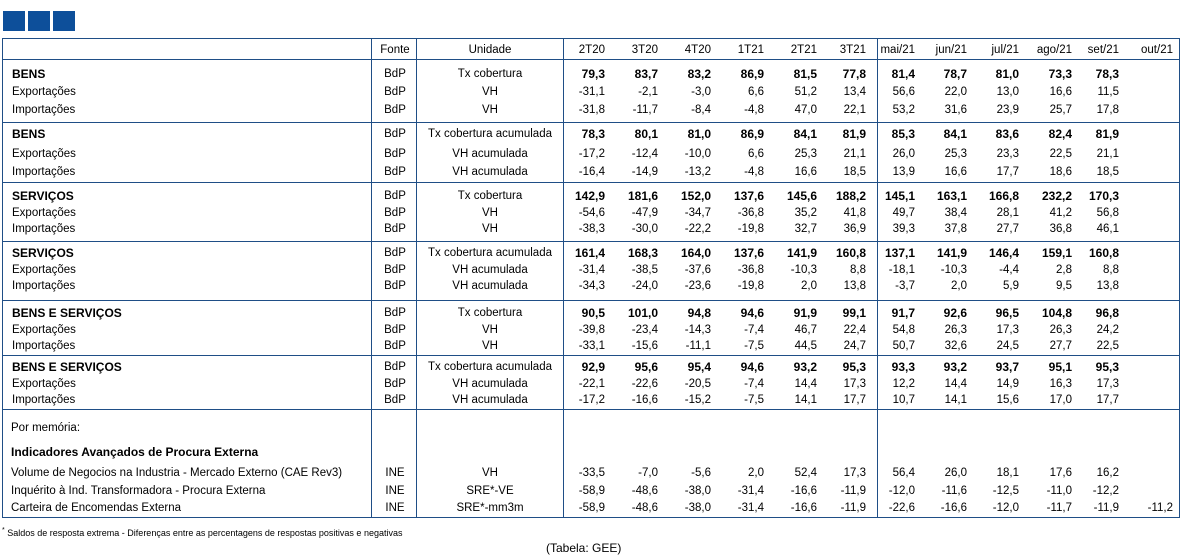 The height and width of the screenshot is (557, 1182). Describe the element at coordinates (903, 92) in the screenshot. I see `value-cell: 56,6` at that location.